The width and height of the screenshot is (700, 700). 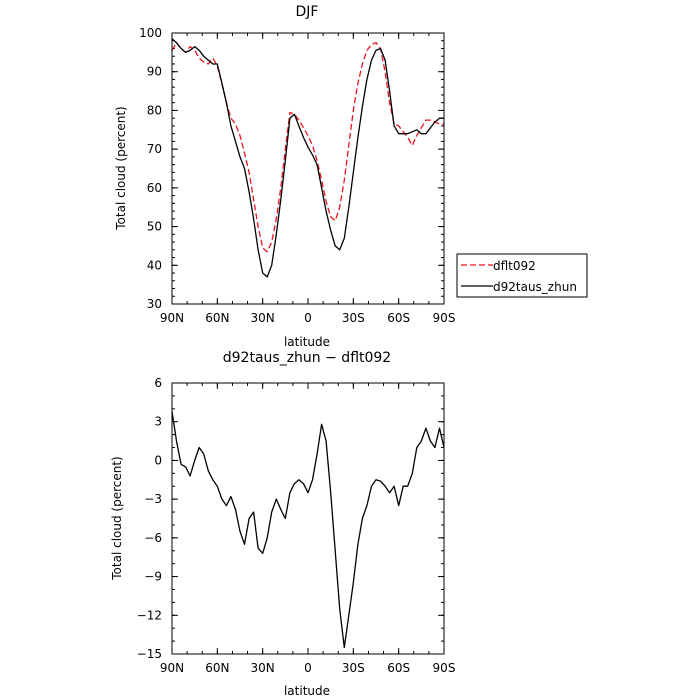 I want to click on top-series-line-d92taus-zhun, so click(x=307, y=158).